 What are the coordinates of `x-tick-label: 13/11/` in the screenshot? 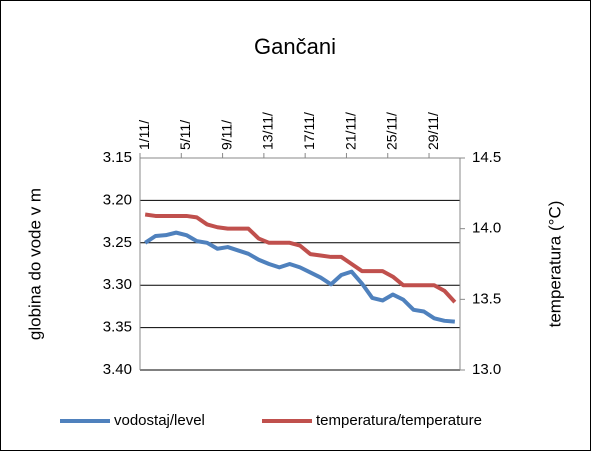 It's located at (268, 131).